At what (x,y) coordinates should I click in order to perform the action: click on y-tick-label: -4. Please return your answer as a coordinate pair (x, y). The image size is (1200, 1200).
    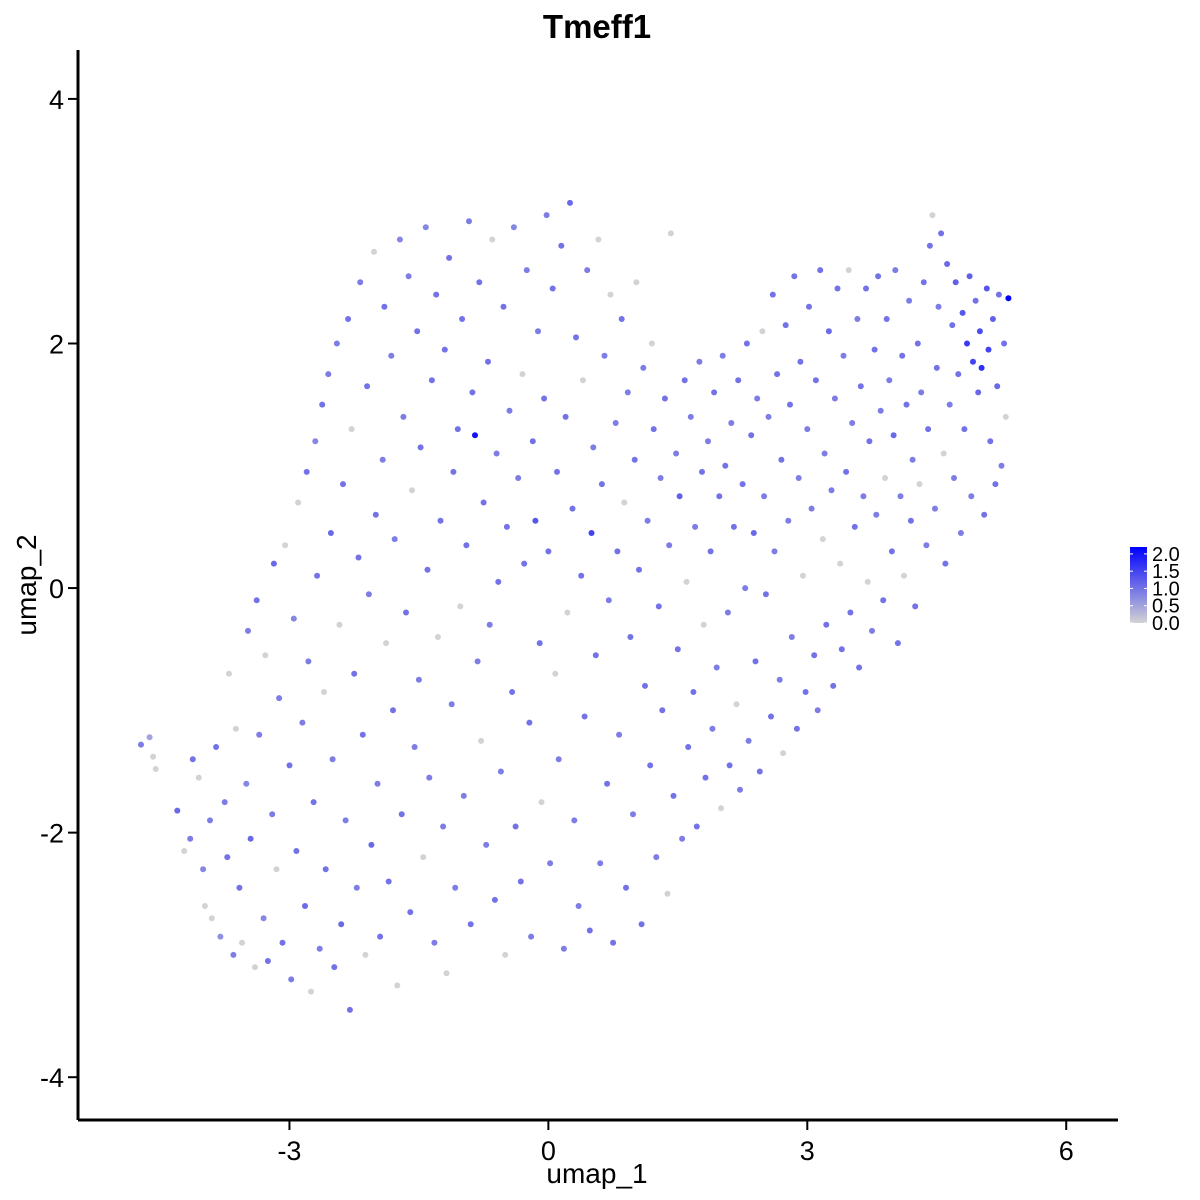
    Looking at the image, I should click on (52, 1078).